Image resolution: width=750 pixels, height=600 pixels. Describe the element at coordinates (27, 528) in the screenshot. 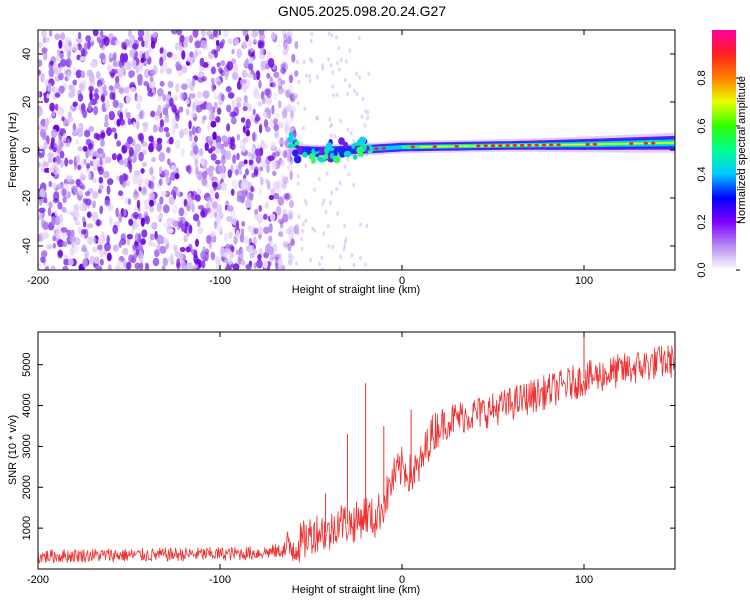

I see `y-tick-label: 1000` at that location.